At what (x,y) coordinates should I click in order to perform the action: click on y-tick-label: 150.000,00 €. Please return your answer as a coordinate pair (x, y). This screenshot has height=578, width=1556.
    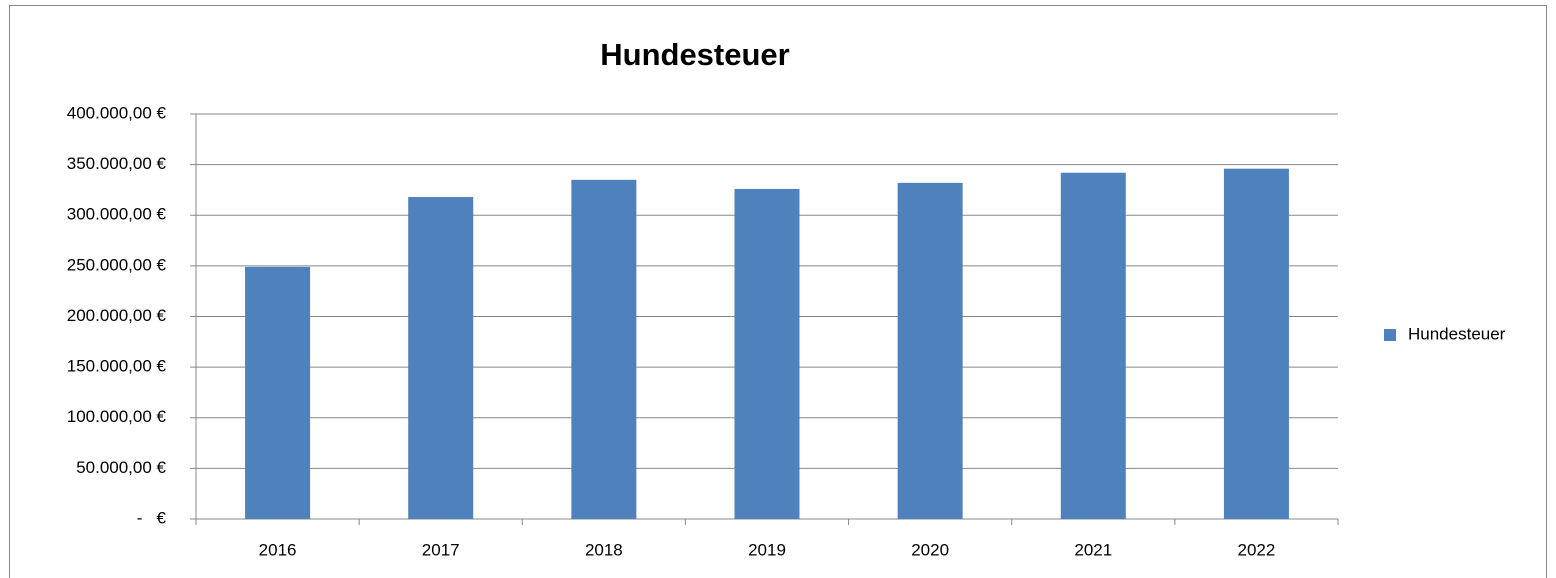
    Looking at the image, I should click on (117, 366).